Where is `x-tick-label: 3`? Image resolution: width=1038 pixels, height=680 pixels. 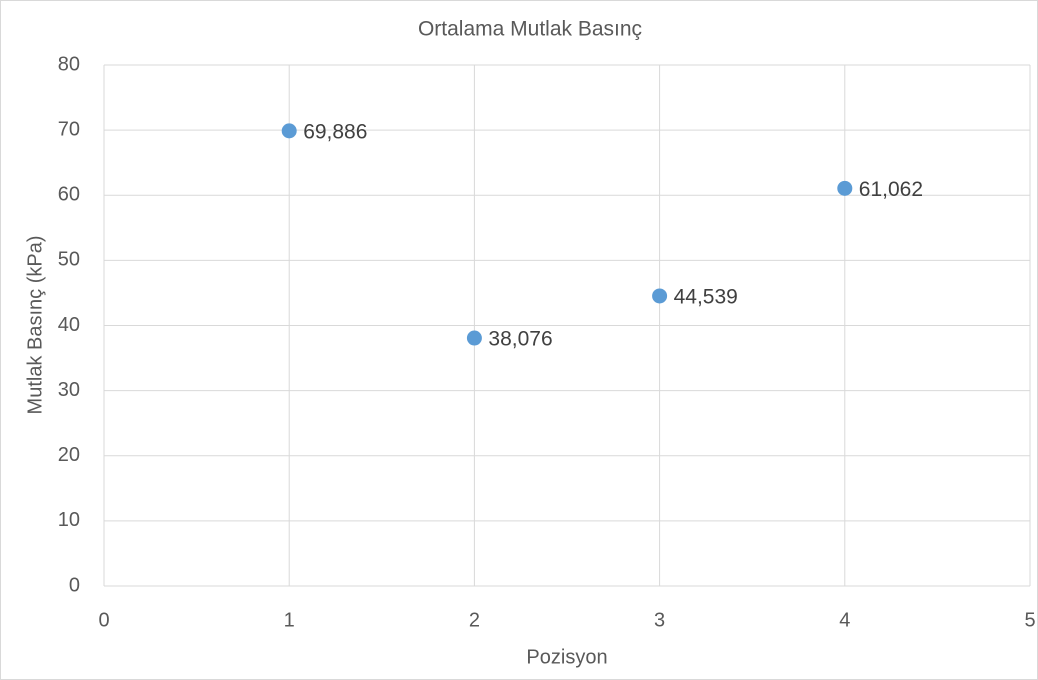
x-tick-label: 3 is located at coordinates (659, 620).